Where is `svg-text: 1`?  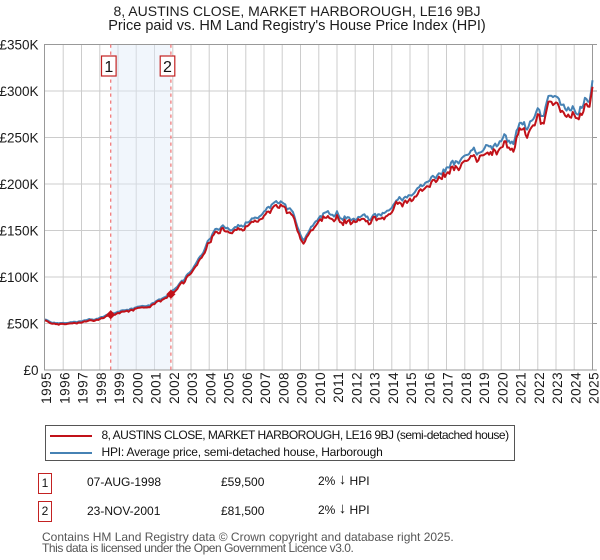
svg-text: 1 is located at coordinates (108, 67).